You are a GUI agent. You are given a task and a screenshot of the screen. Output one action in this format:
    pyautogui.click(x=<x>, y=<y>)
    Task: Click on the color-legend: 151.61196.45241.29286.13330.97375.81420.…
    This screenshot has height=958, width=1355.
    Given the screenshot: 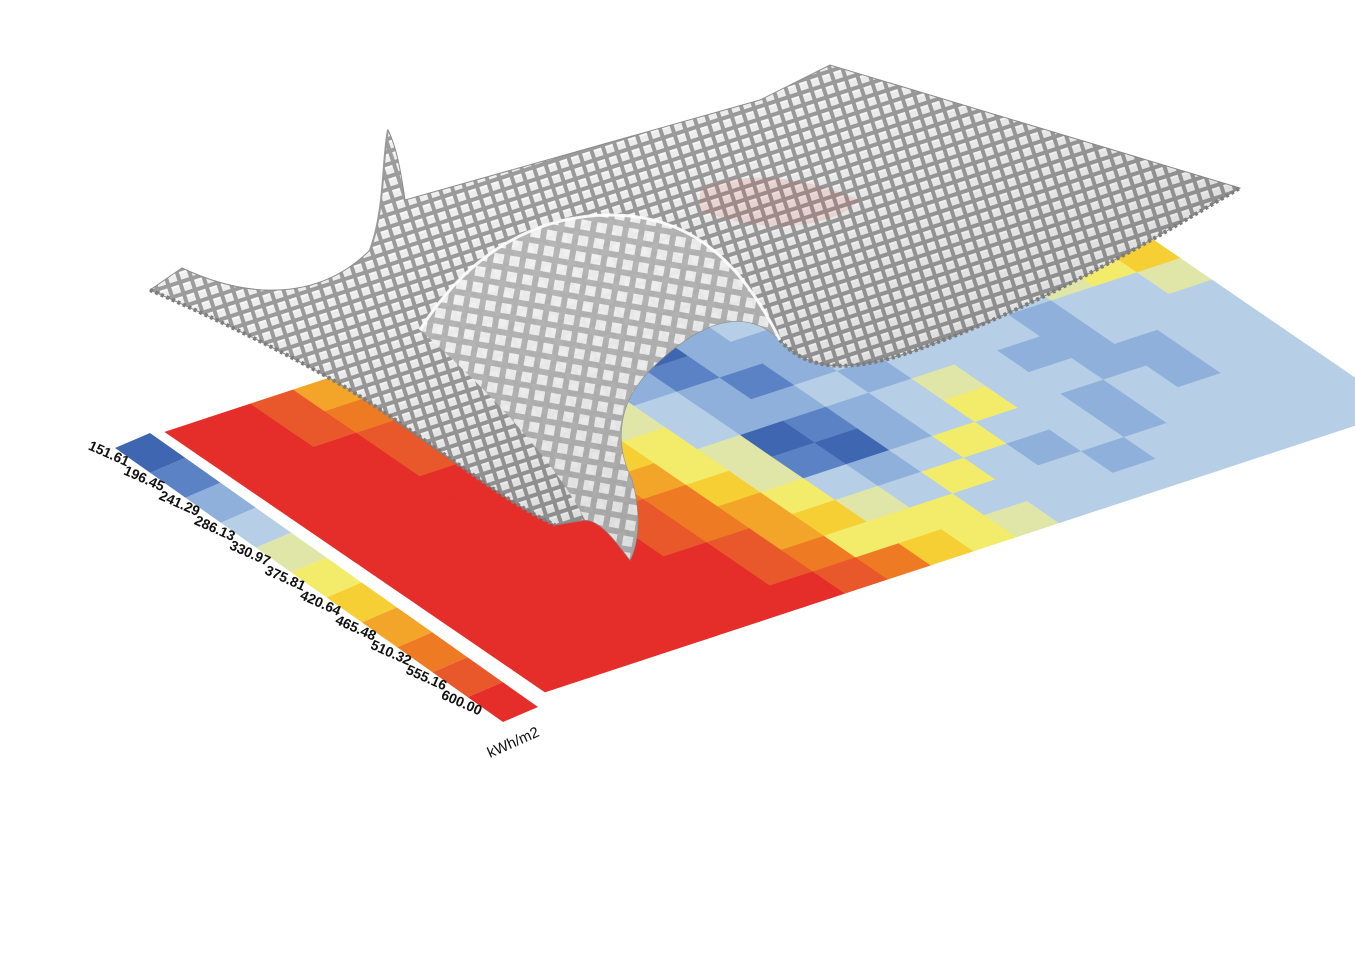 What is the action you would take?
    pyautogui.click(x=312, y=577)
    